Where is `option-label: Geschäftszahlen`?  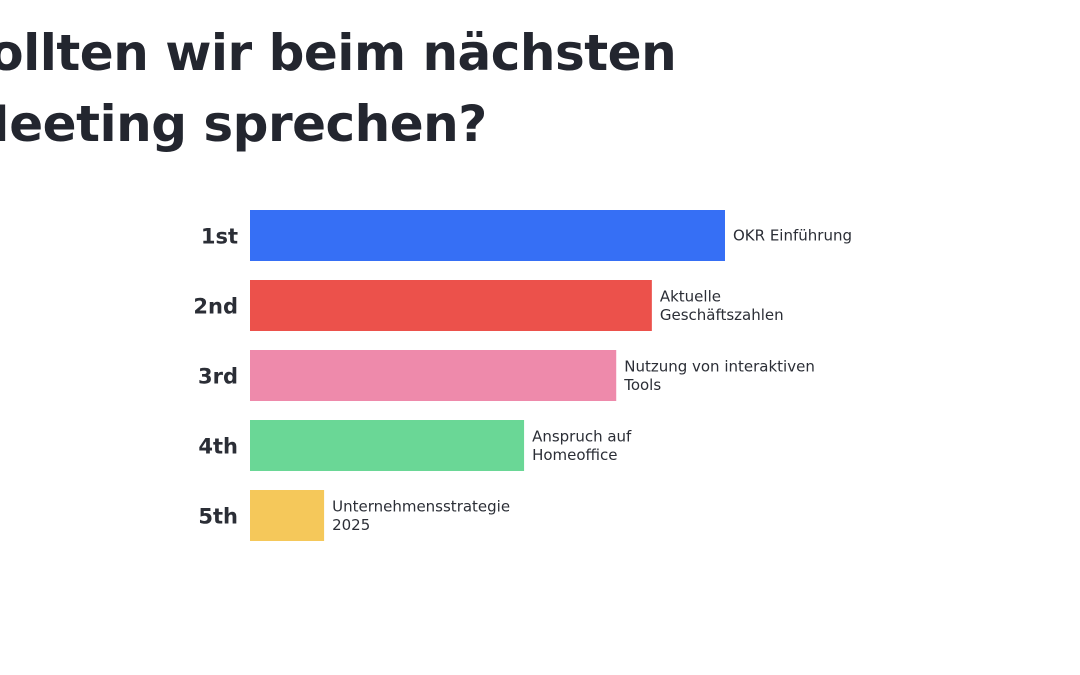 option-label: Geschäftszahlen is located at coordinates (722, 315).